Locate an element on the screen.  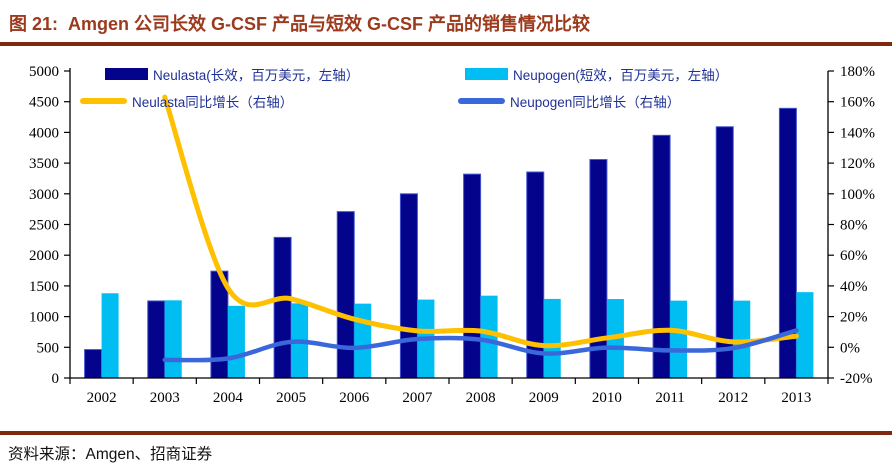
x-axis-category-label: 2011 is located at coordinates (669, 398).